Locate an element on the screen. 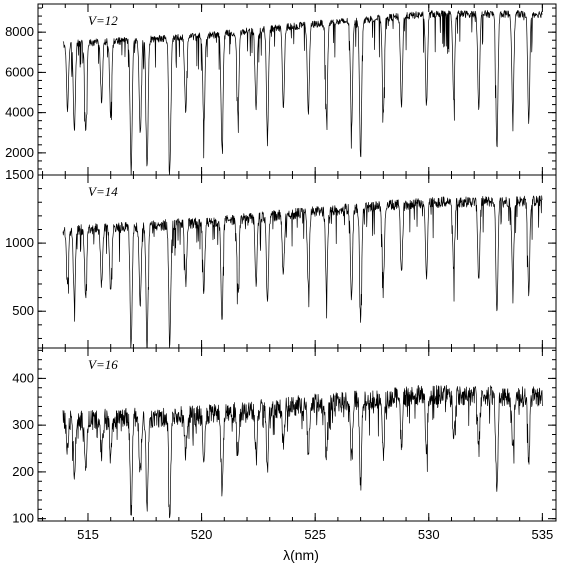 Image resolution: width=563 pixels, height=567 pixels. y-tick-label: 8000 is located at coordinates (19, 31).